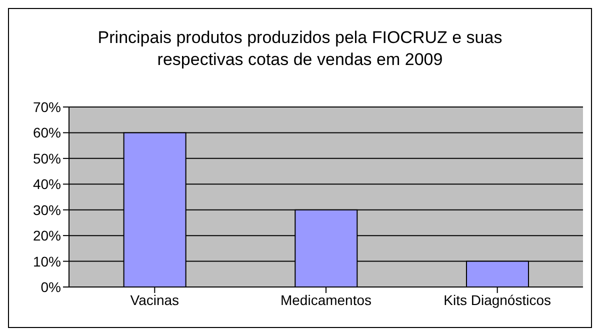  Describe the element at coordinates (300, 49) in the screenshot. I see `chart-title: Principais produtos produzidos pela FIOCRUZ e suas respectivas cotas de vendas em 2009` at that location.